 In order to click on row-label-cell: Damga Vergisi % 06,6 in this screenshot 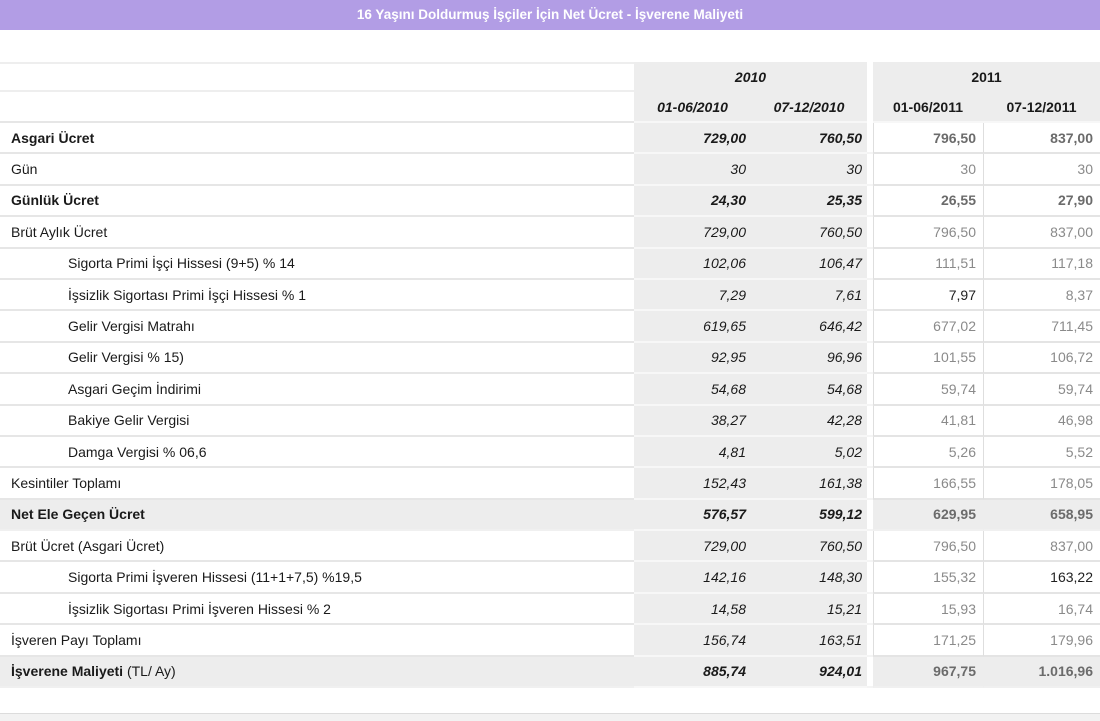, I will do `click(317, 452)`.